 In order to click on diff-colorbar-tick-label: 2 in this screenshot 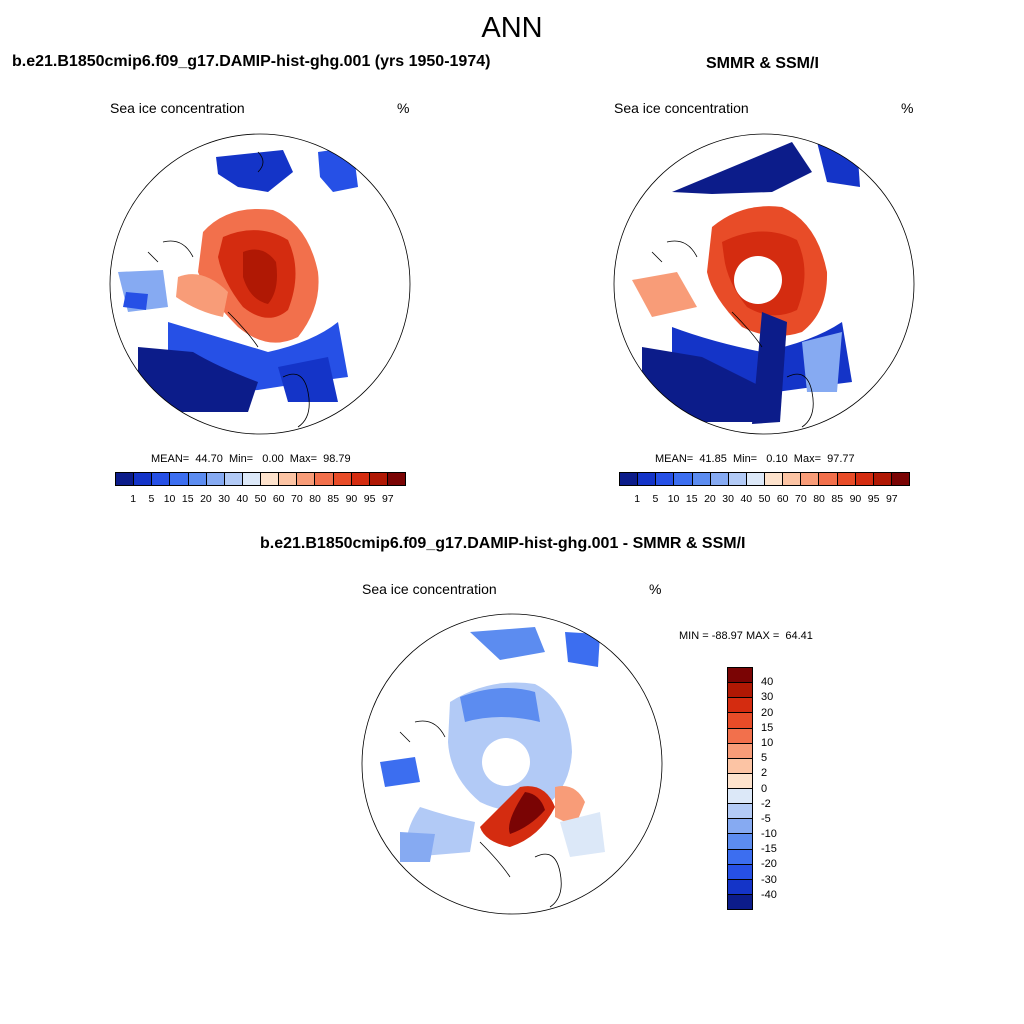, I will do `click(764, 773)`.